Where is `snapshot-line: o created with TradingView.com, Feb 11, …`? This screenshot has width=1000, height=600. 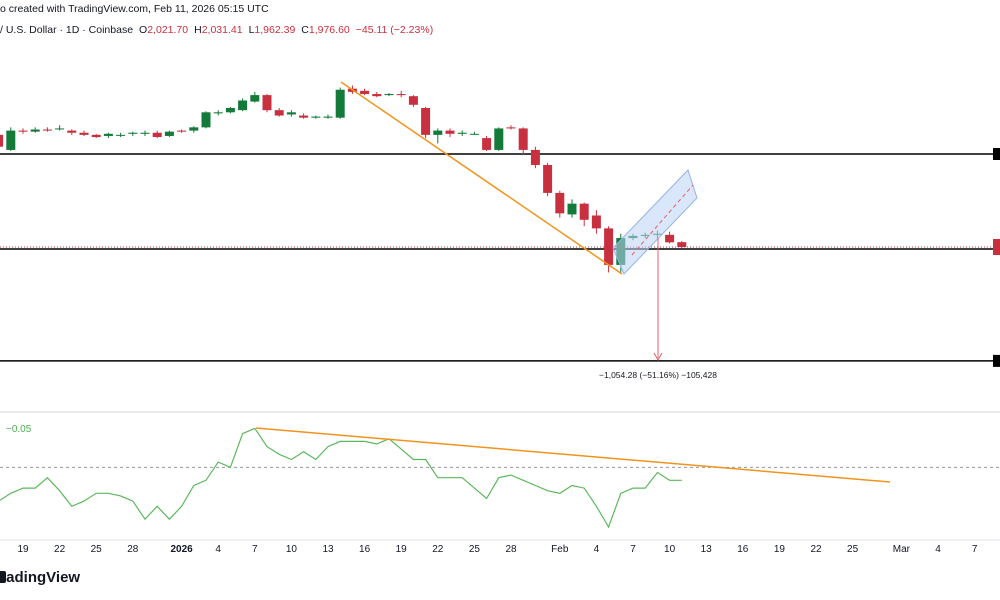 snapshot-line: o created with TradingView.com, Feb 11, … is located at coordinates (134, 9).